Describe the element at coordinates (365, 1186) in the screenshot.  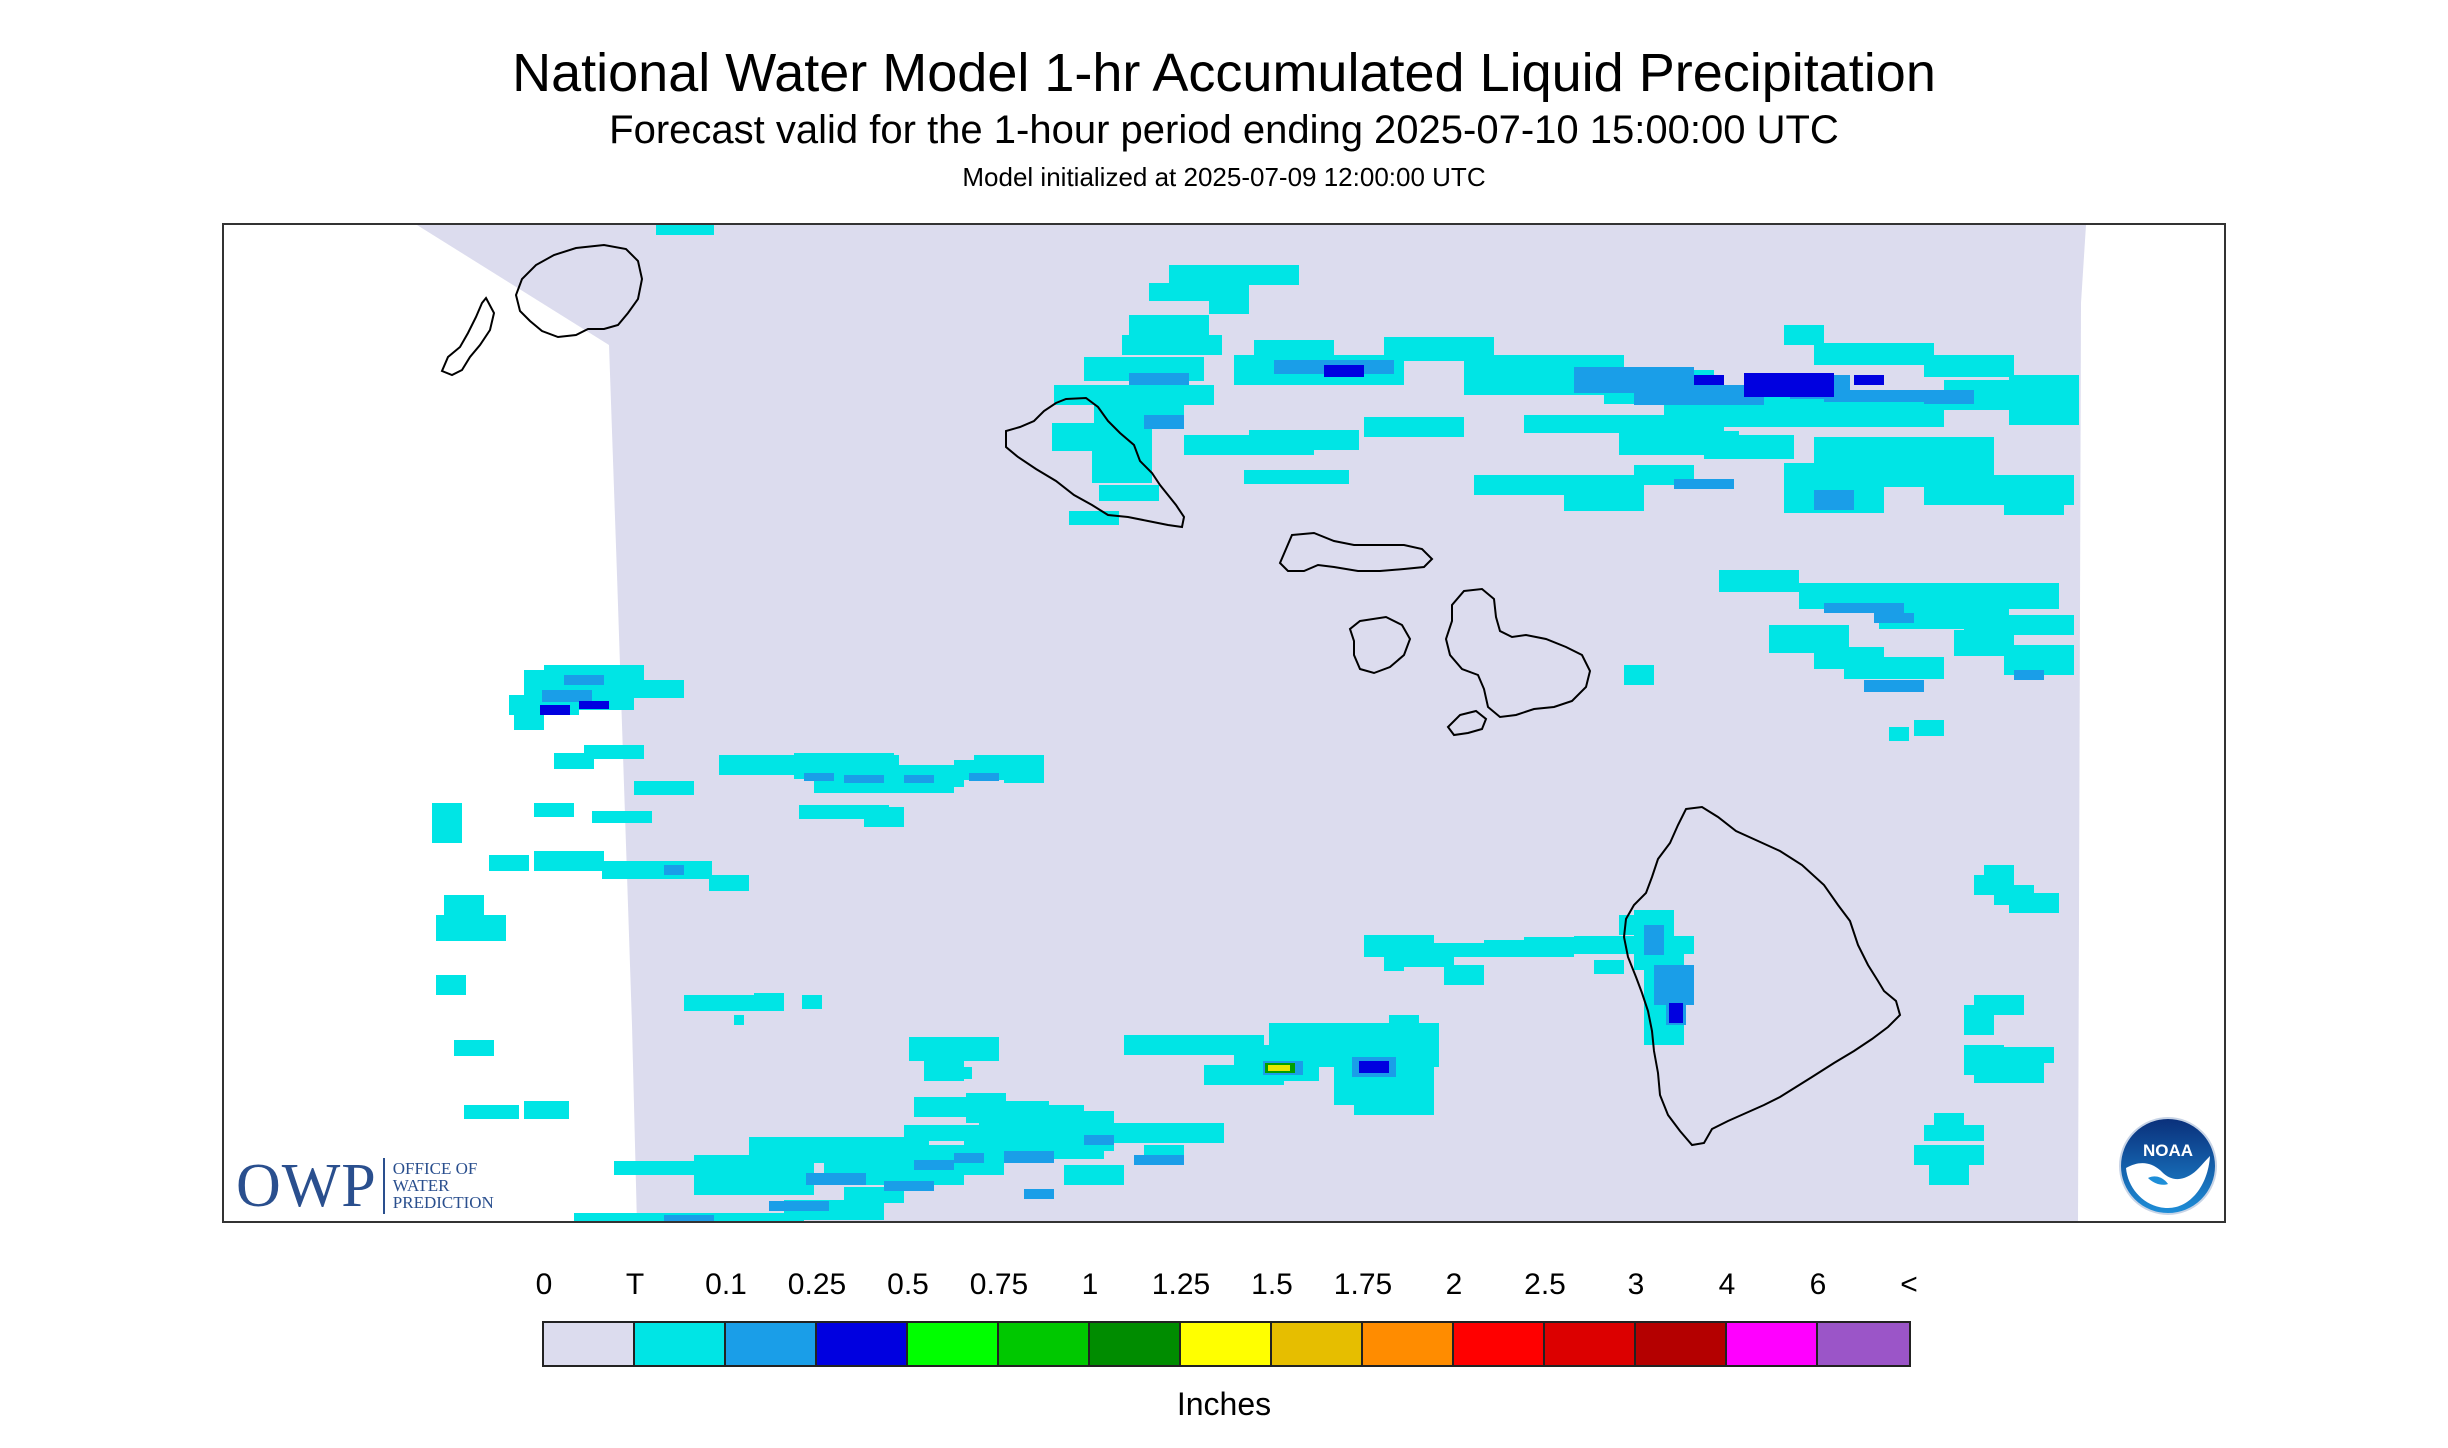
I see `owp-logo: OWP OFFICE OF WATER PREDICTION` at that location.